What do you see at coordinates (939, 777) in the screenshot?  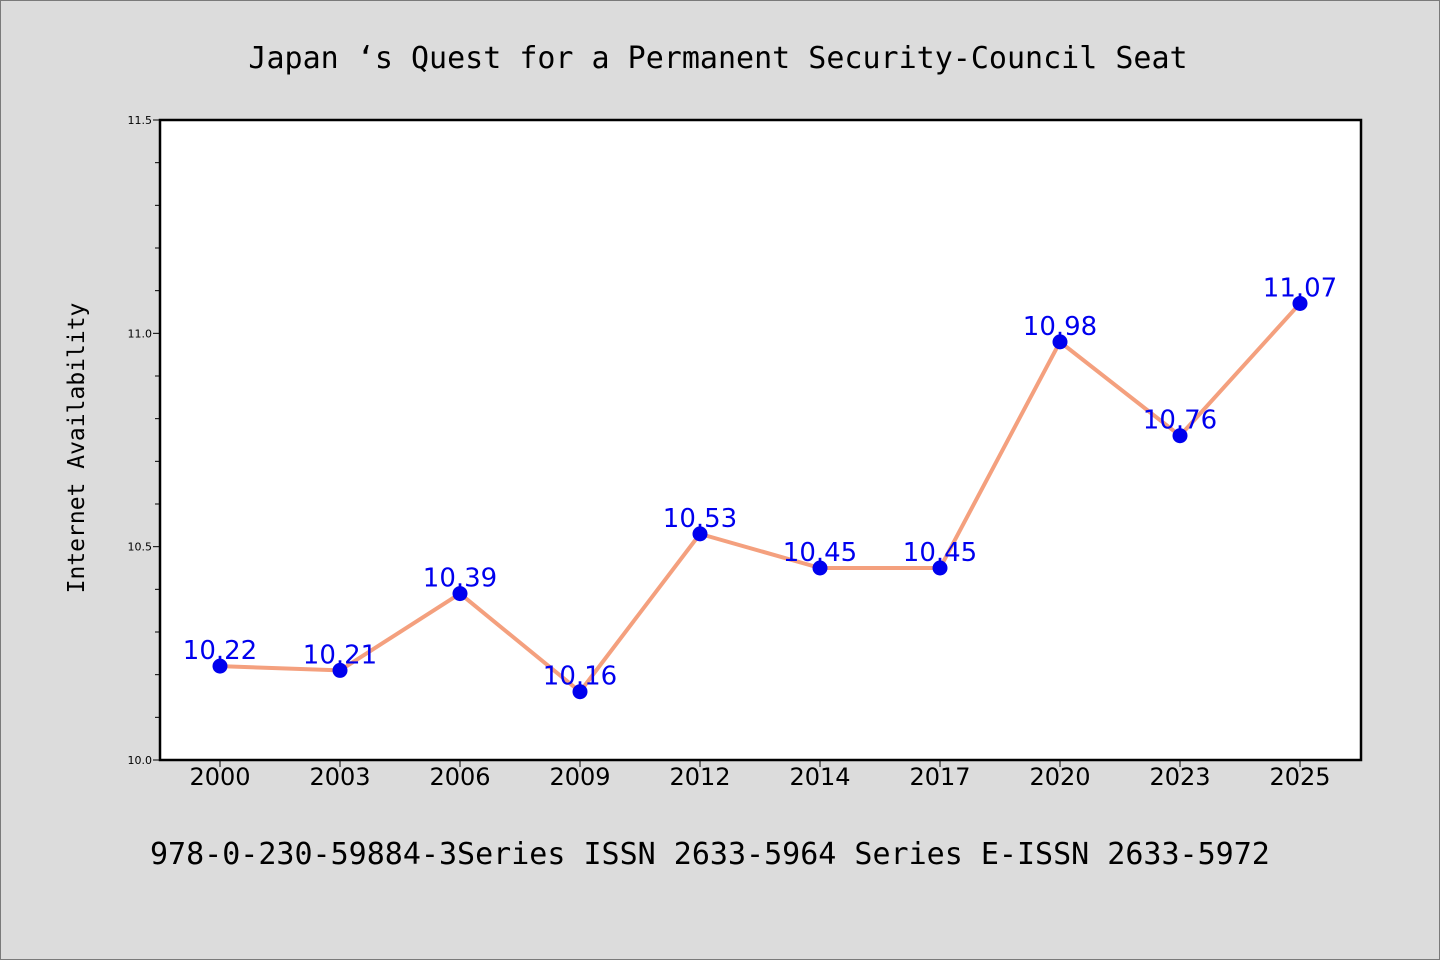 I see `x-tick-label: 2017` at bounding box center [939, 777].